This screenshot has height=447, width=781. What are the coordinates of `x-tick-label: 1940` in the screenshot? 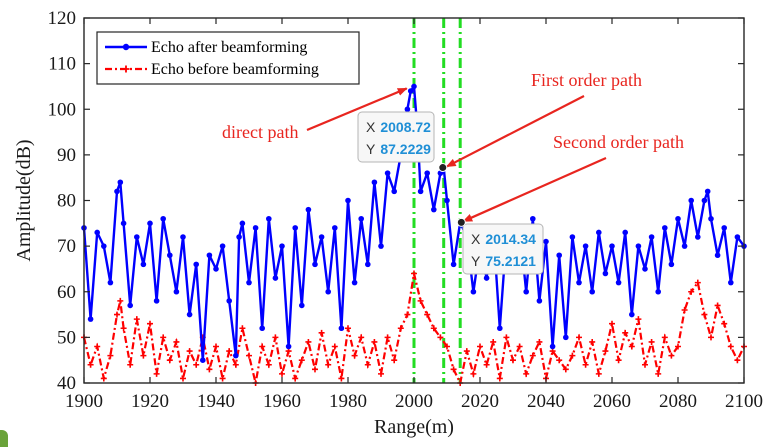 It's located at (216, 401).